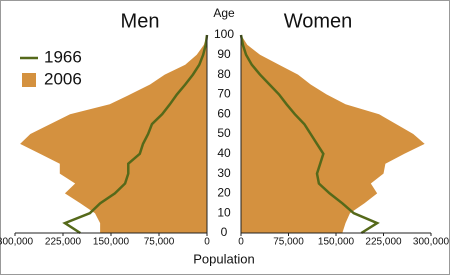 The image size is (450, 275). I want to click on y-tick-label: 60, so click(224, 113).